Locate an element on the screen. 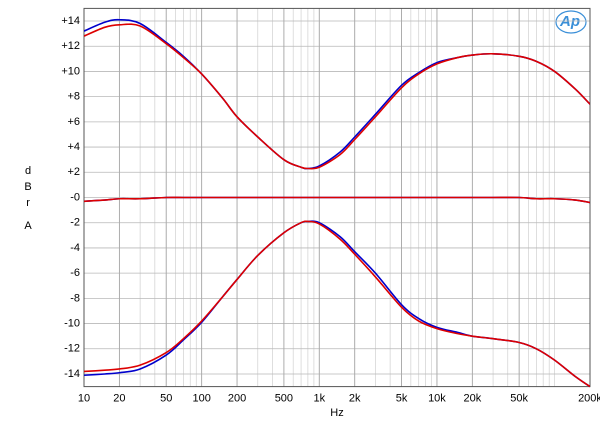 The width and height of the screenshot is (600, 428). x-tick-label: 1k is located at coordinates (319, 399).